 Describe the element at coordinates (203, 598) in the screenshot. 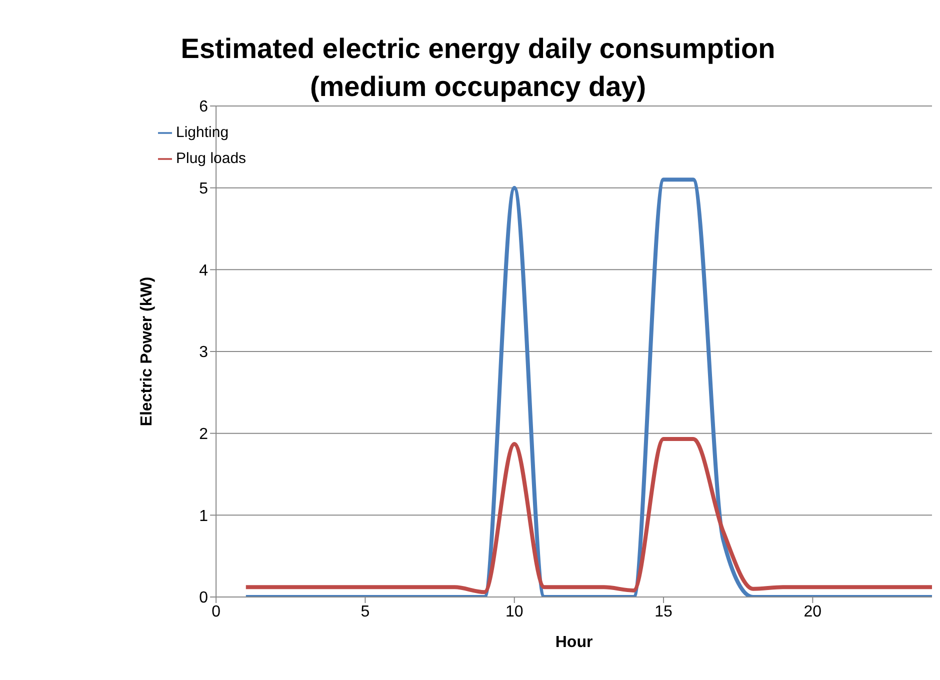

I see `y-tick-label: 0` at that location.